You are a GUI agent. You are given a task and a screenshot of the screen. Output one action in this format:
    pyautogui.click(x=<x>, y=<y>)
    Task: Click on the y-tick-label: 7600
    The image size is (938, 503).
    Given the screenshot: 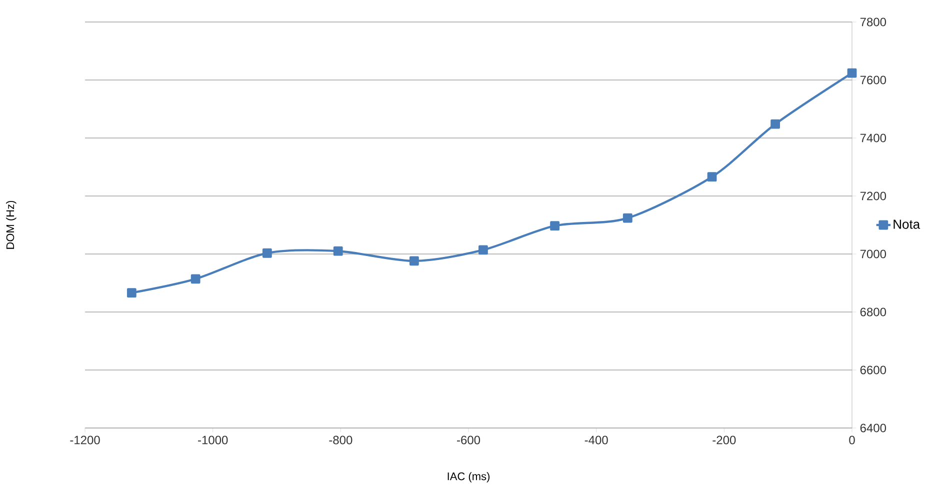 What is the action you would take?
    pyautogui.click(x=873, y=80)
    